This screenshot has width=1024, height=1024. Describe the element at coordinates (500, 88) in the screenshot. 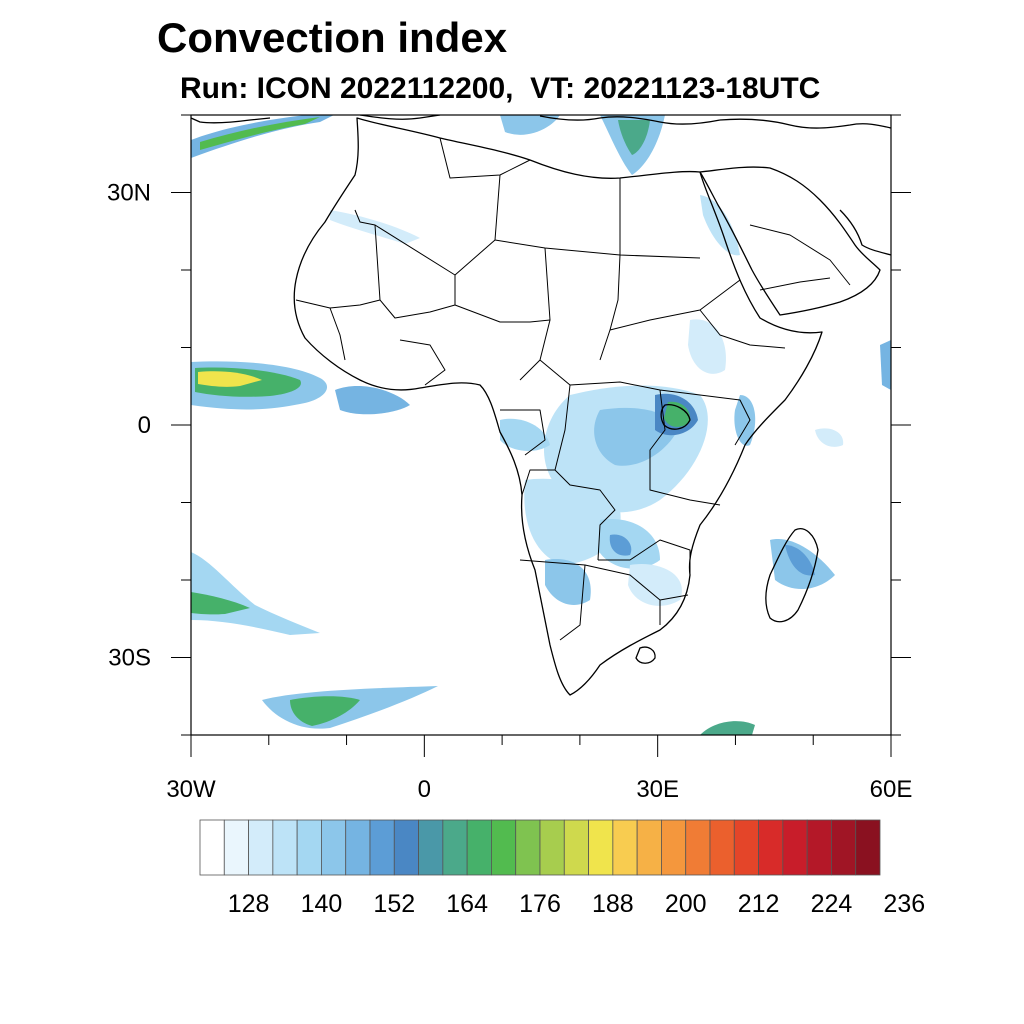

I see `chart-subtitle: Run: ICON 2022112200, VT: 20221123-18UTC` at that location.